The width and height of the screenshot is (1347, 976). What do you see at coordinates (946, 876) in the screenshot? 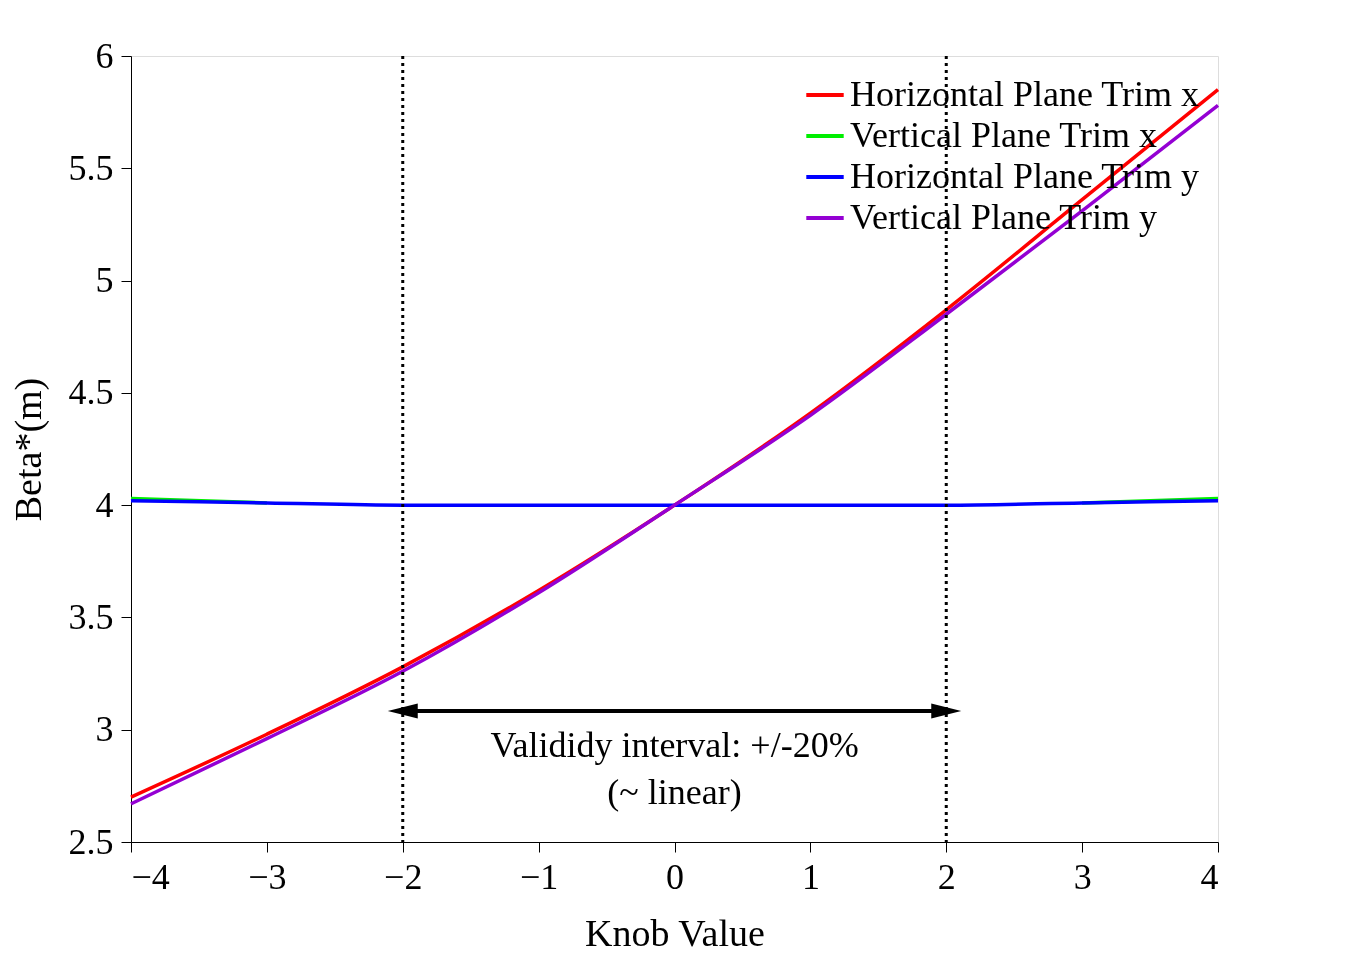
I see `x-tick-label: 2` at bounding box center [946, 876].